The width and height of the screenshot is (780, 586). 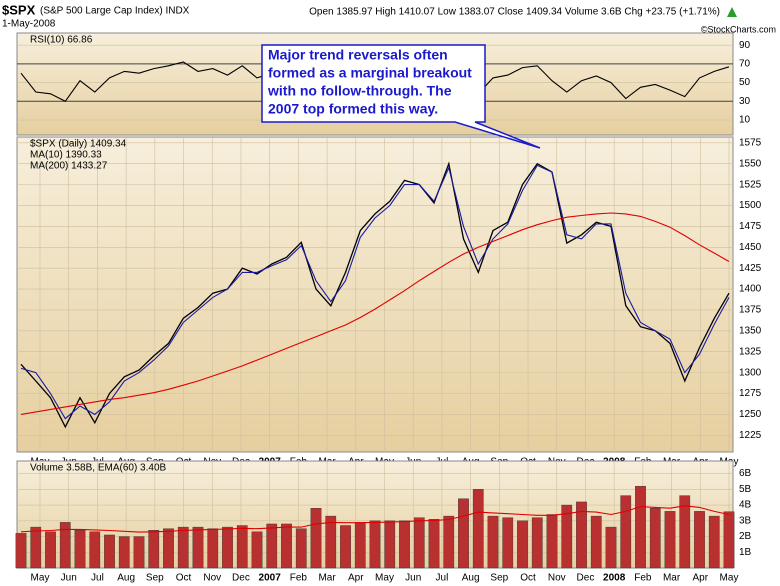 What do you see at coordinates (745, 82) in the screenshot?
I see `y-tick-label: 50` at bounding box center [745, 82].